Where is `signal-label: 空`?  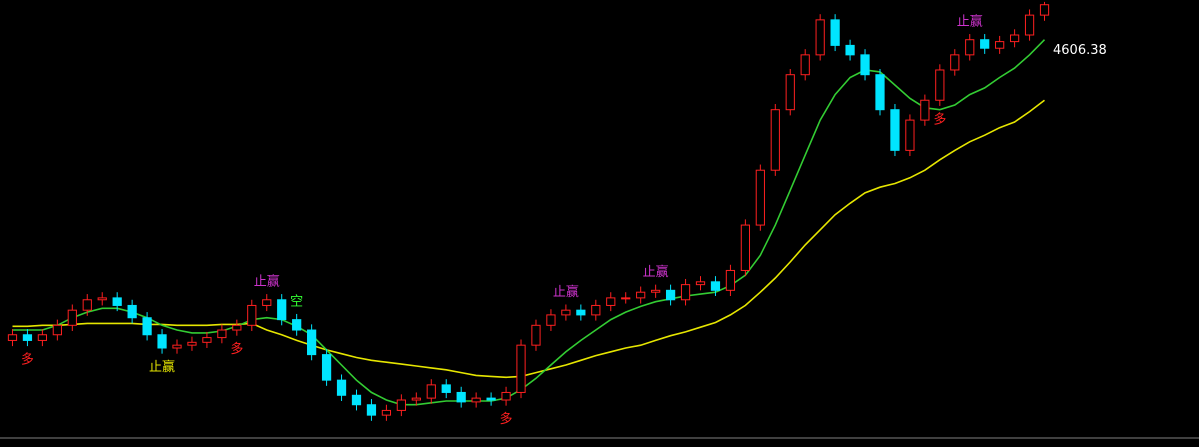
signal-label: 空 is located at coordinates (296, 301).